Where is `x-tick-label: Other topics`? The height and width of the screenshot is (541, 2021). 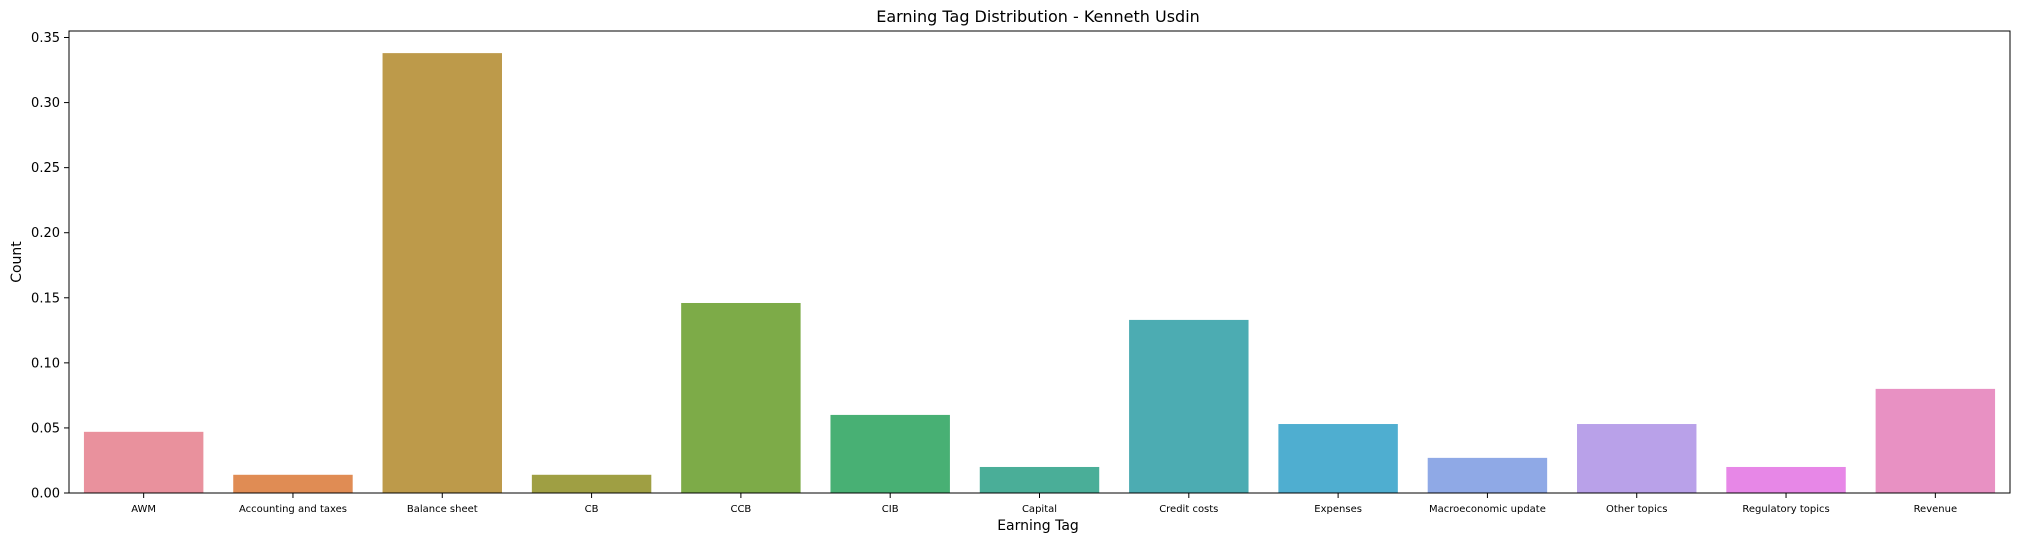 x-tick-label: Other topics is located at coordinates (1636, 509).